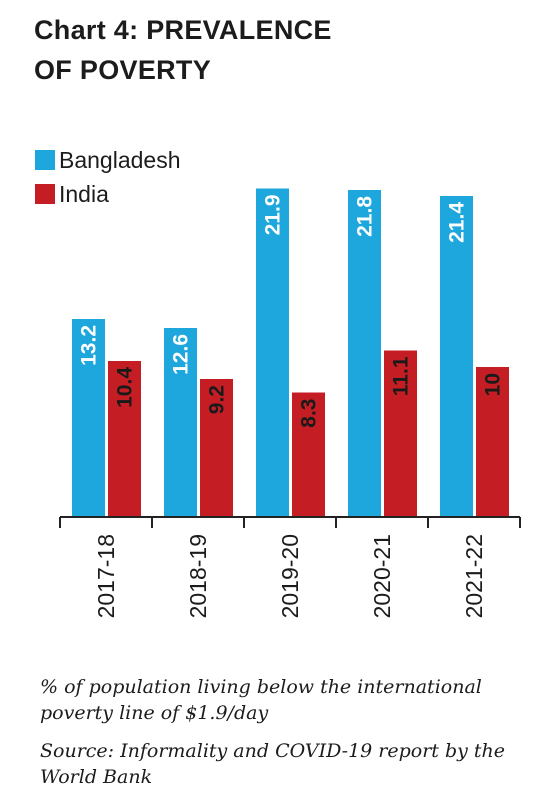 This screenshot has width=548, height=805. Describe the element at coordinates (125, 387) in the screenshot. I see `value-label-india-2017-18: 10.4` at that location.